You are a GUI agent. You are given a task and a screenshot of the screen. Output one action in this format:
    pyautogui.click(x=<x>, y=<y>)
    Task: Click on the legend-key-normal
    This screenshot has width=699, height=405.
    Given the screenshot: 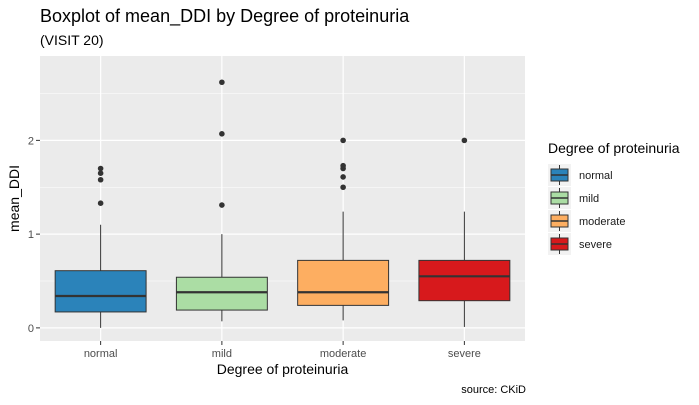 What is the action you would take?
    pyautogui.click(x=559, y=175)
    